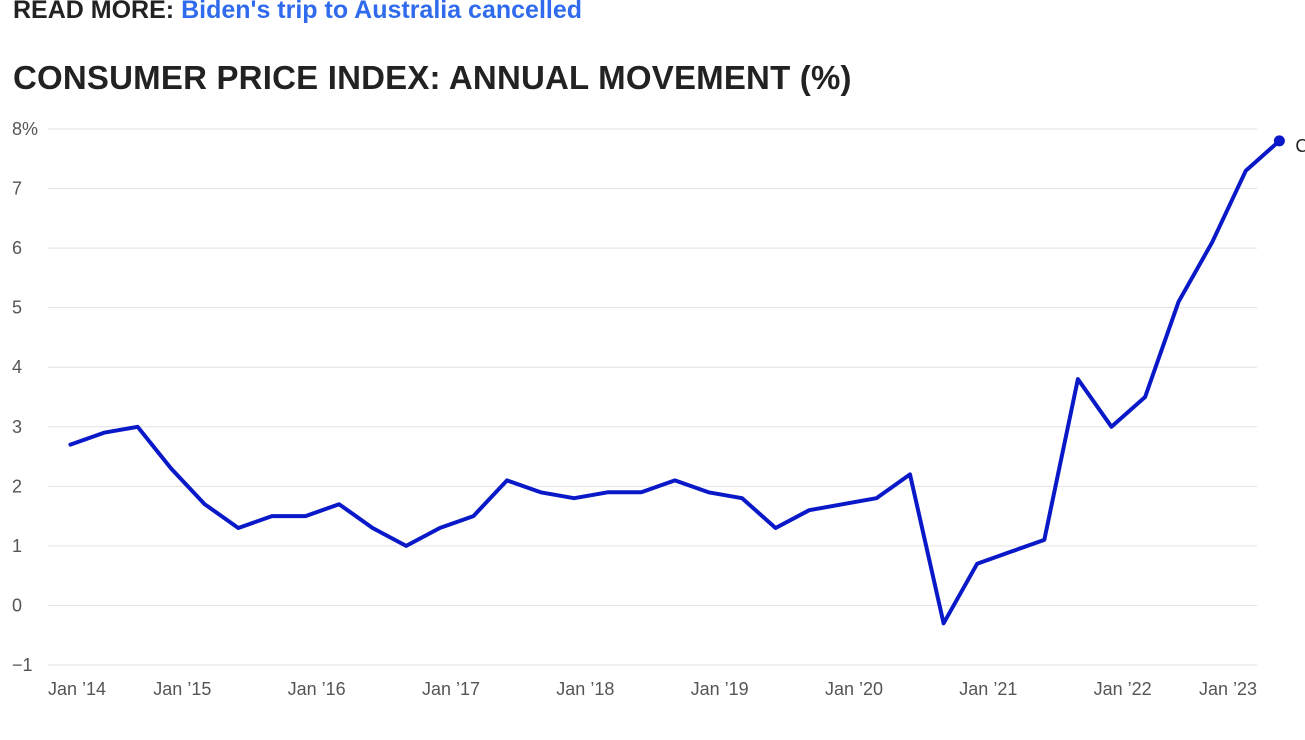 The image size is (1305, 740). I want to click on x-tick-label: Jan ’15, so click(182, 689).